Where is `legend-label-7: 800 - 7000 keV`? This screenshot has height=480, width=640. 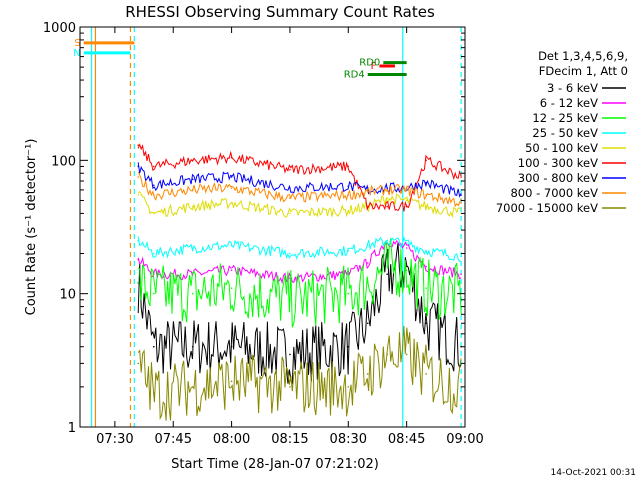 legend-label-7: 800 - 7000 keV is located at coordinates (554, 193).